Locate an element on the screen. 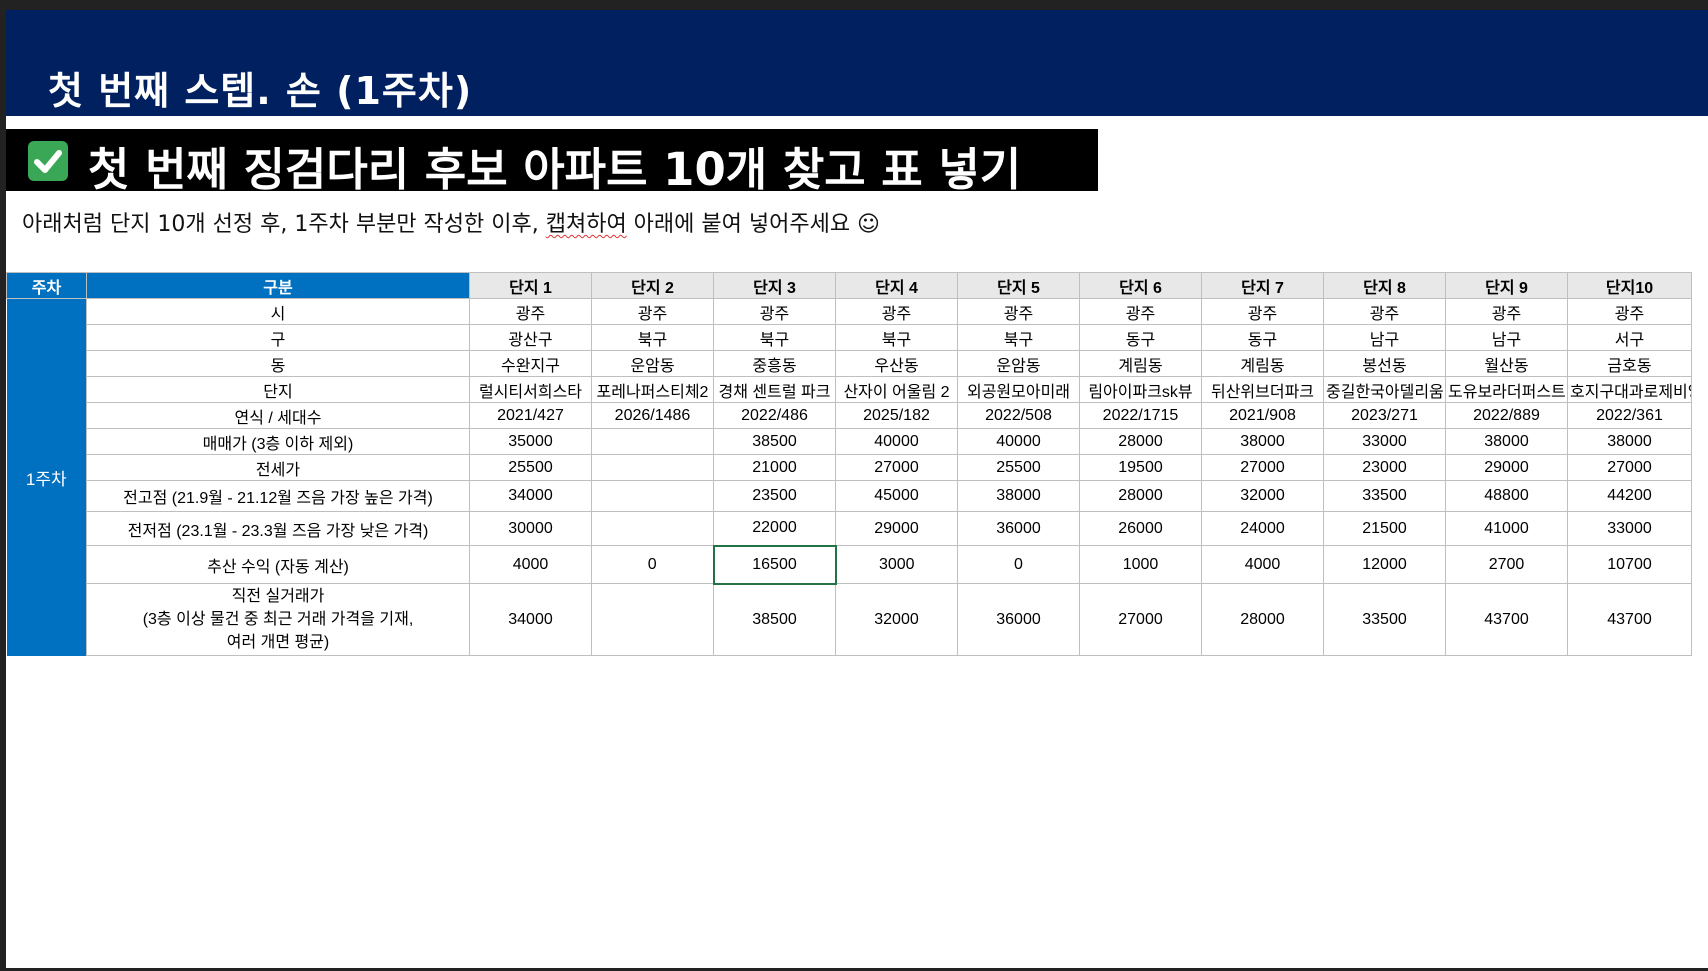 The image size is (1708, 971). table-cell: 2025/182 is located at coordinates (896, 415).